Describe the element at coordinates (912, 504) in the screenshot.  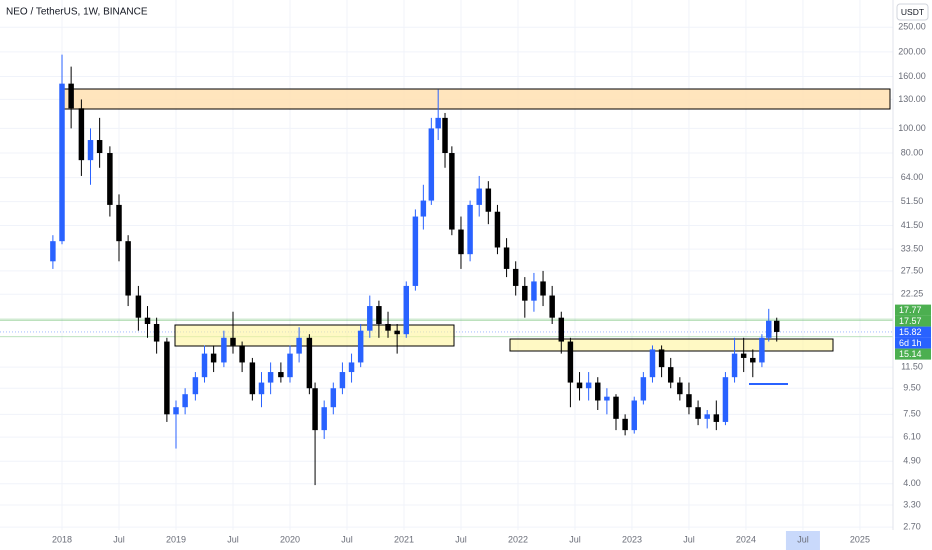
I see `y-tick-label: 3.30` at that location.